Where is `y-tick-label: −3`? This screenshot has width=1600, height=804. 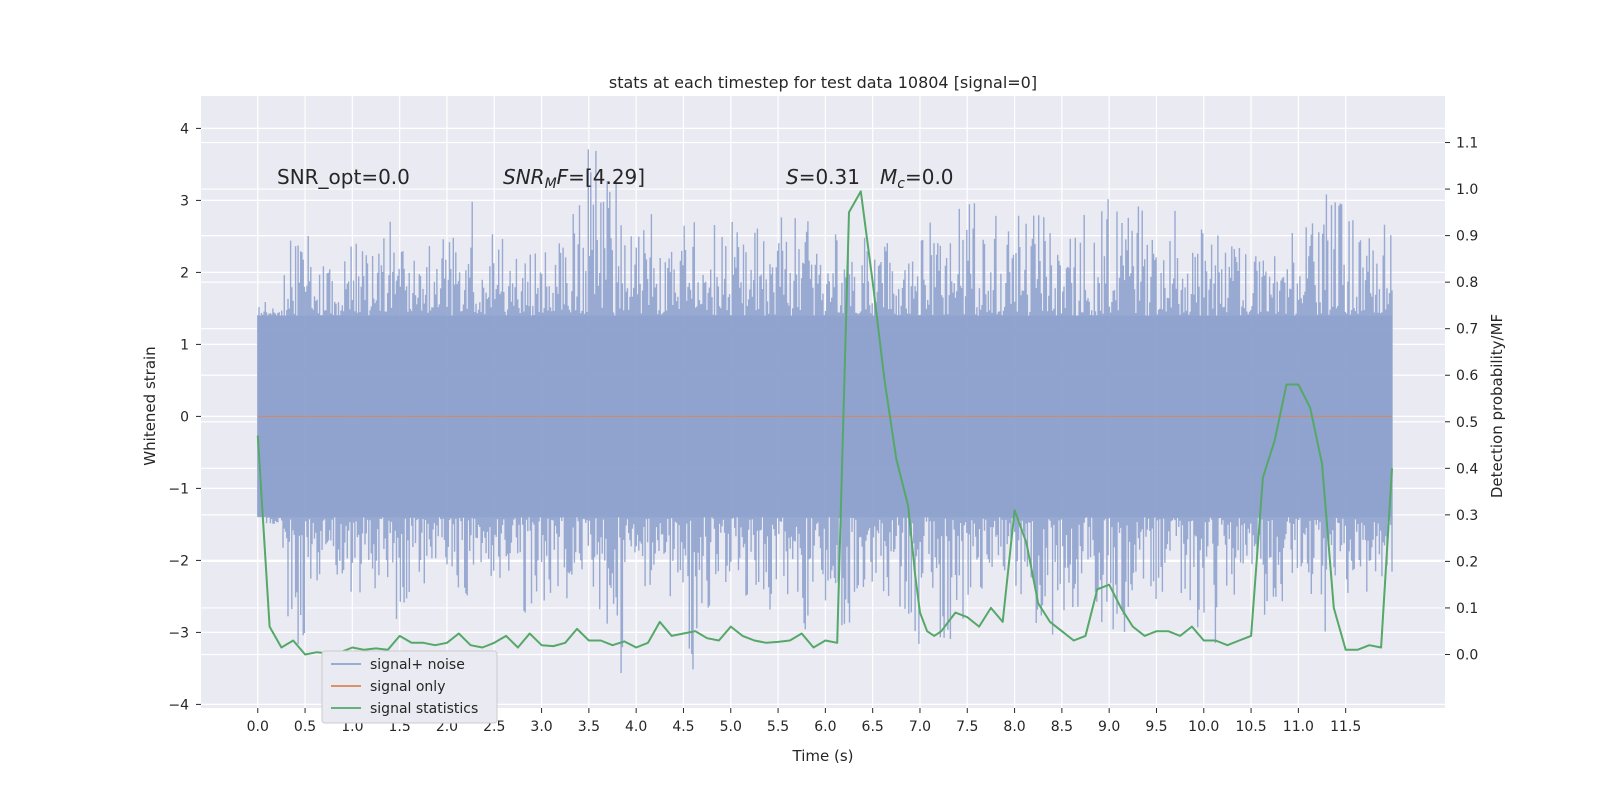 y-tick-label: −3 is located at coordinates (178, 633).